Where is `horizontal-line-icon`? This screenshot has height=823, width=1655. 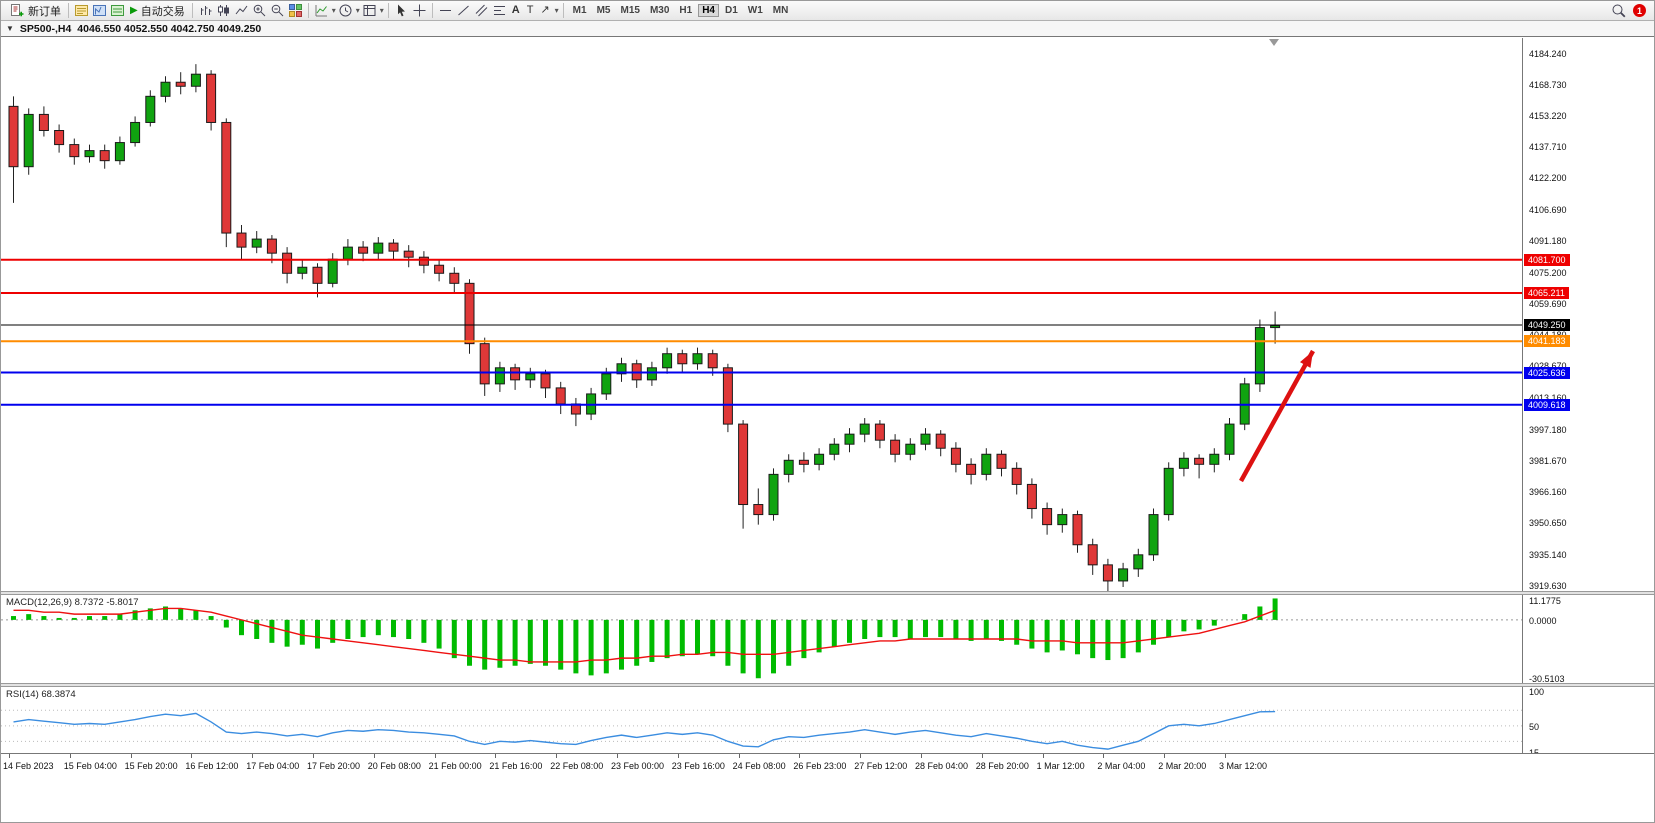
horizontal-line-icon is located at coordinates (445, 10).